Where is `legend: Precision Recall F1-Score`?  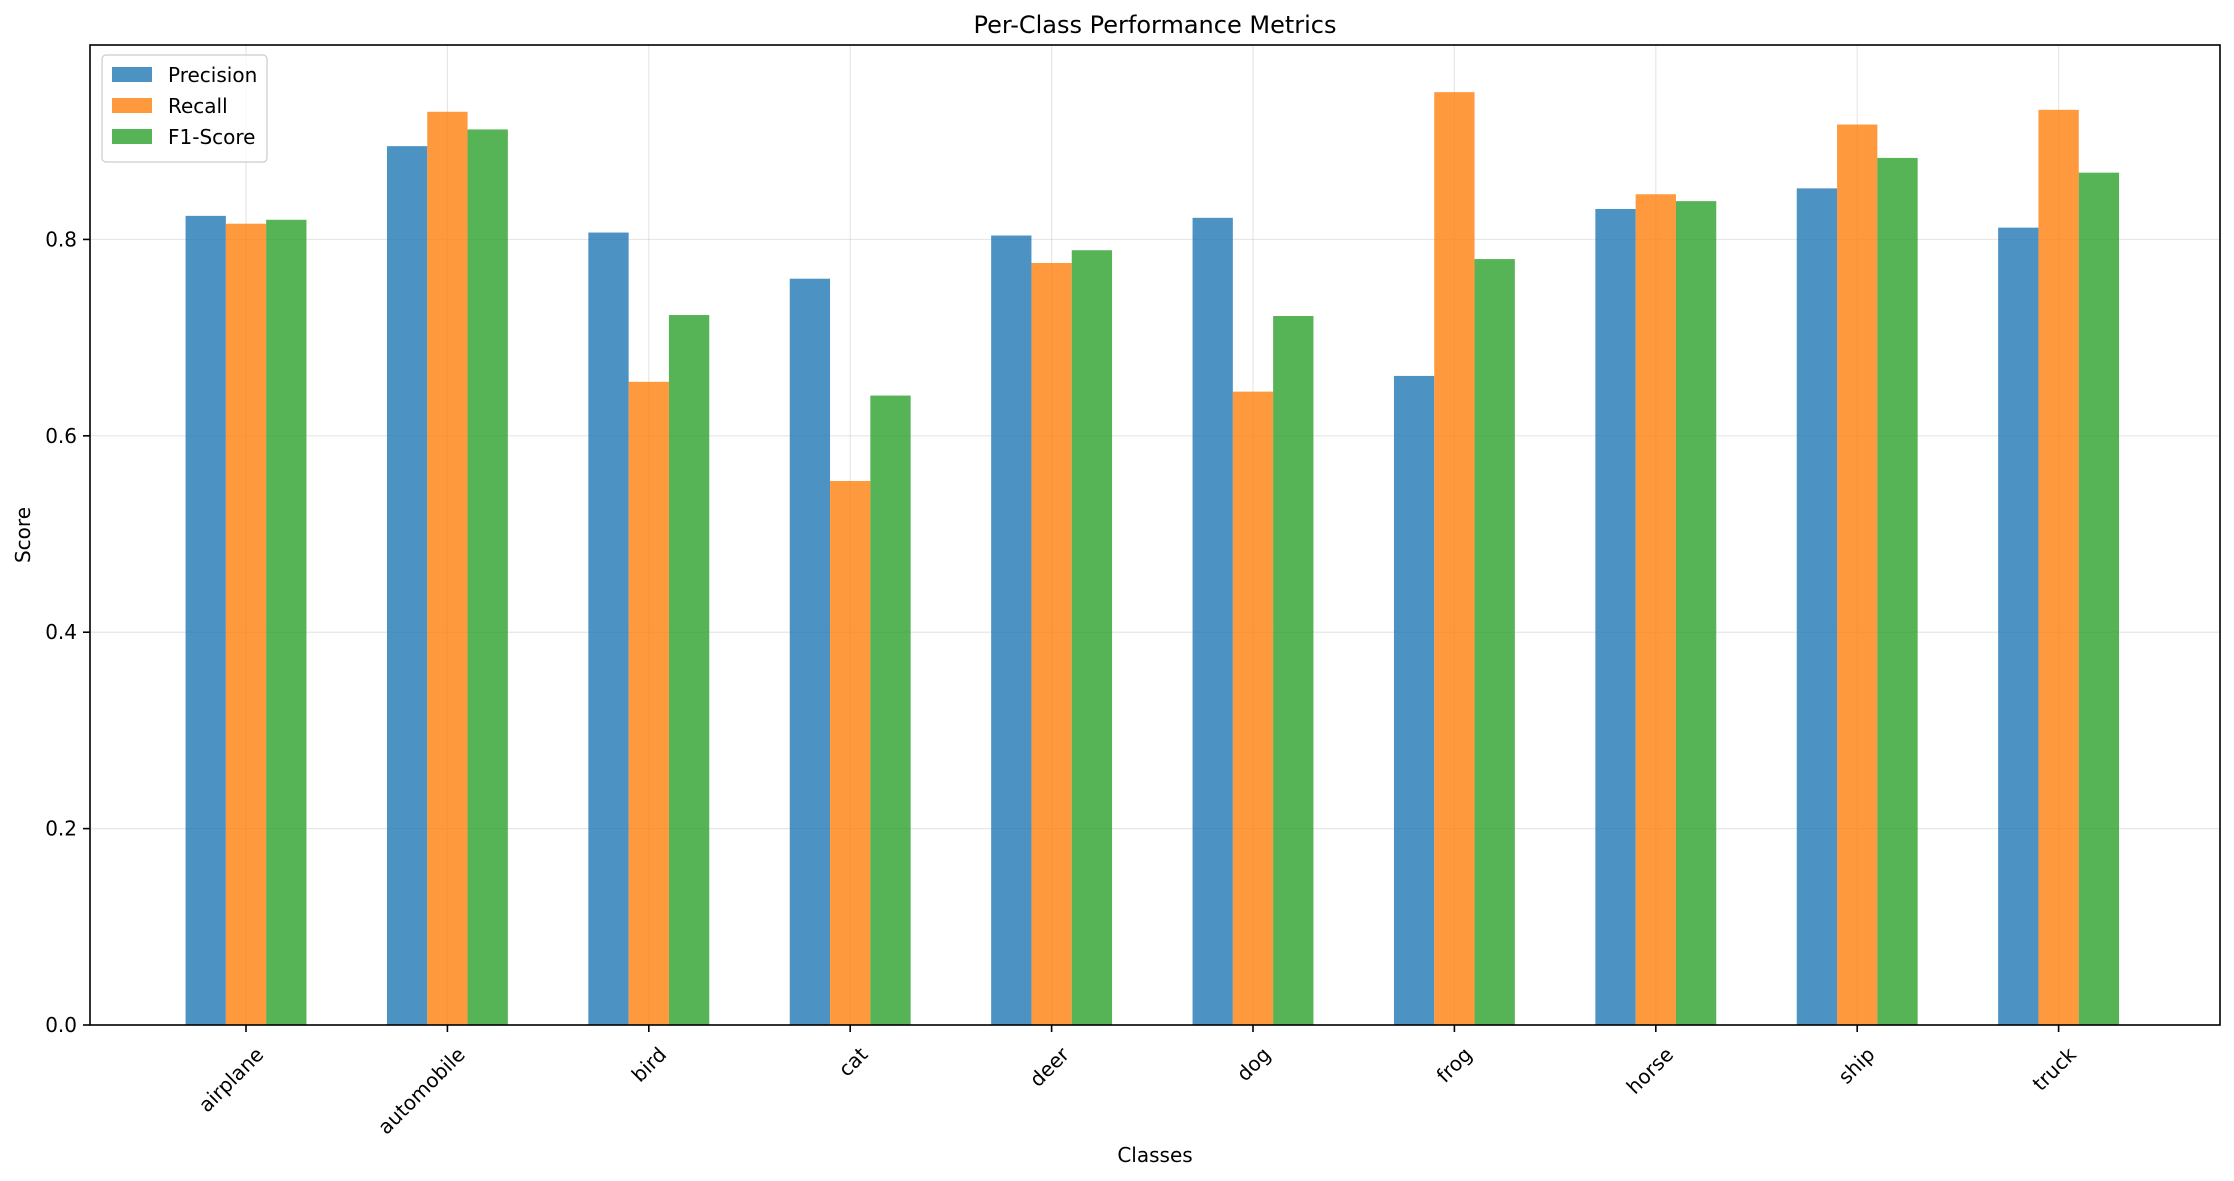 legend: Precision Recall F1-Score is located at coordinates (184, 108).